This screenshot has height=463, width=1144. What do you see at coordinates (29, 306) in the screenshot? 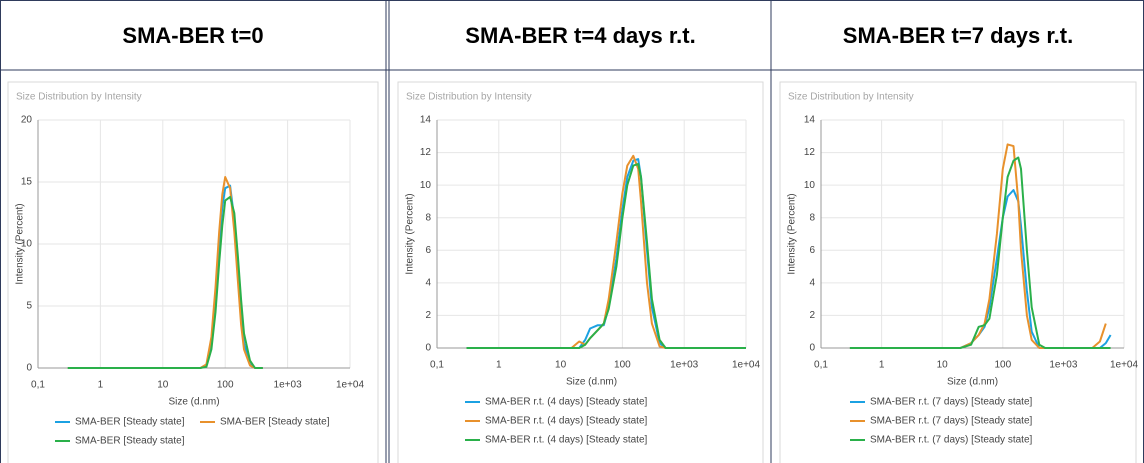
I see `y-tick-label: 5` at bounding box center [29, 306].